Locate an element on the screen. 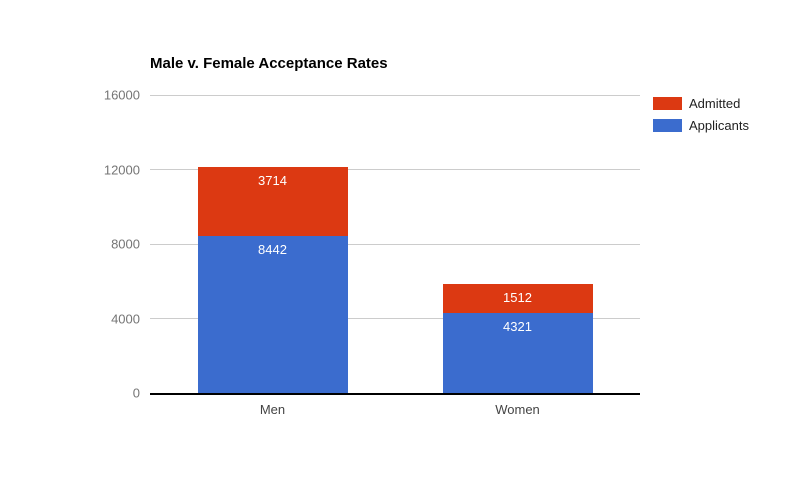  bar-segment-admitted-women: 1512 is located at coordinates (517, 298).